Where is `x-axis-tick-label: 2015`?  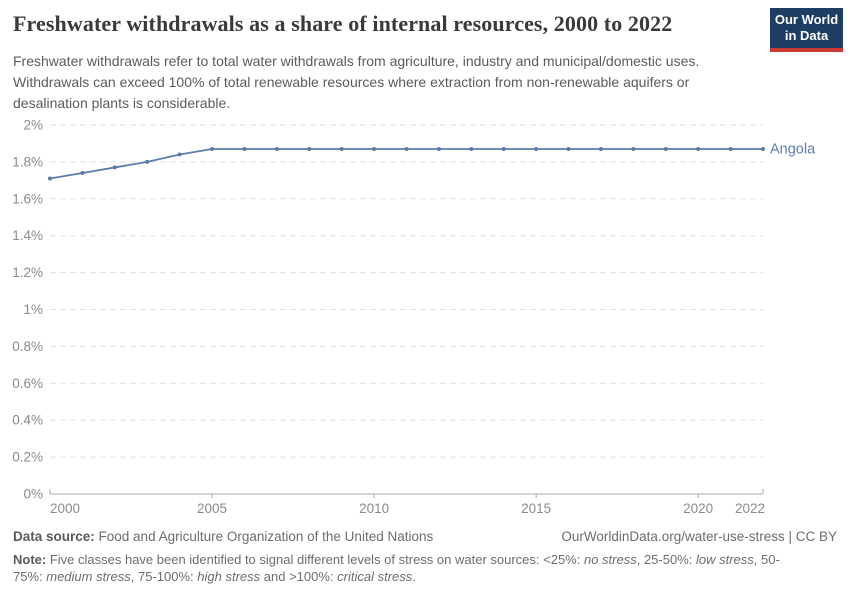 x-axis-tick-label: 2015 is located at coordinates (536, 508).